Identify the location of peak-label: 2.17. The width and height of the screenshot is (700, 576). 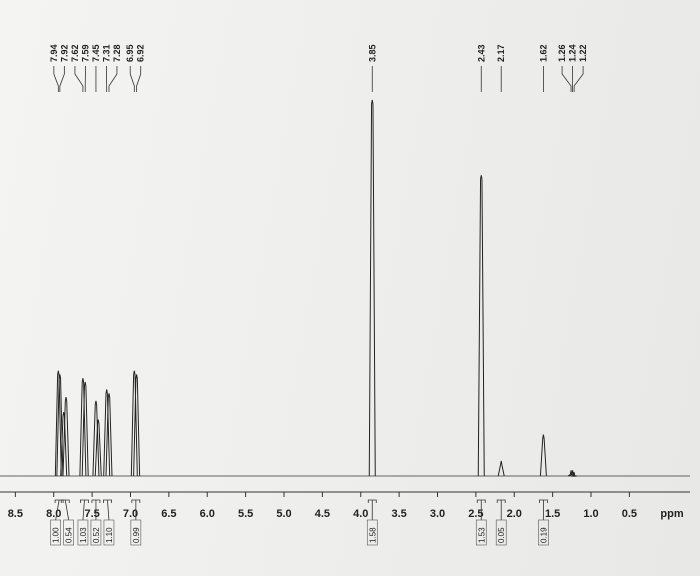
(501, 53).